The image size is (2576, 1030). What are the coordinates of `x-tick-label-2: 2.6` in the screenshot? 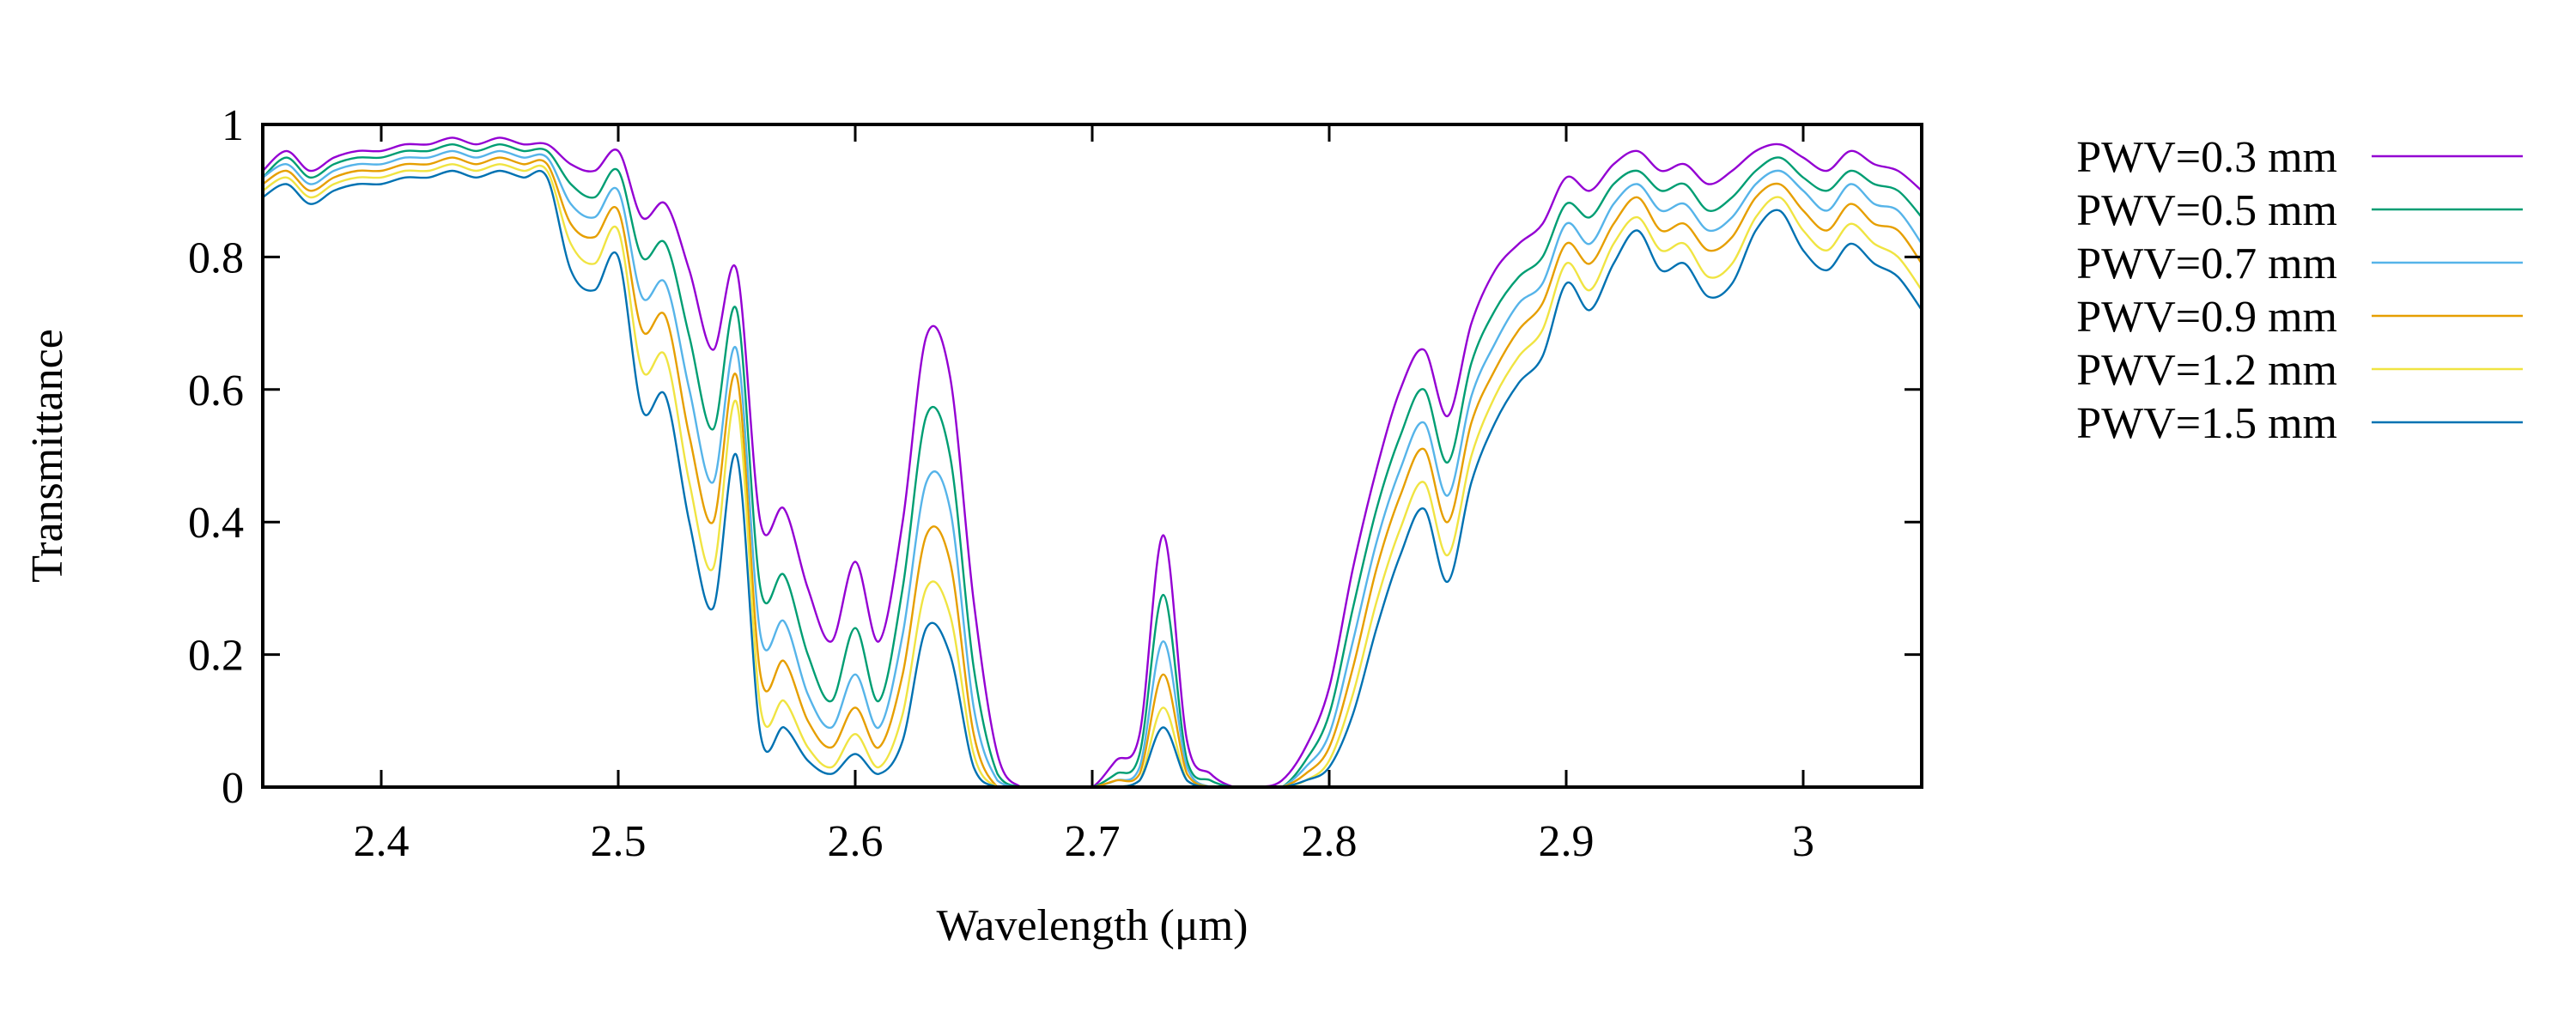 It's located at (856, 841).